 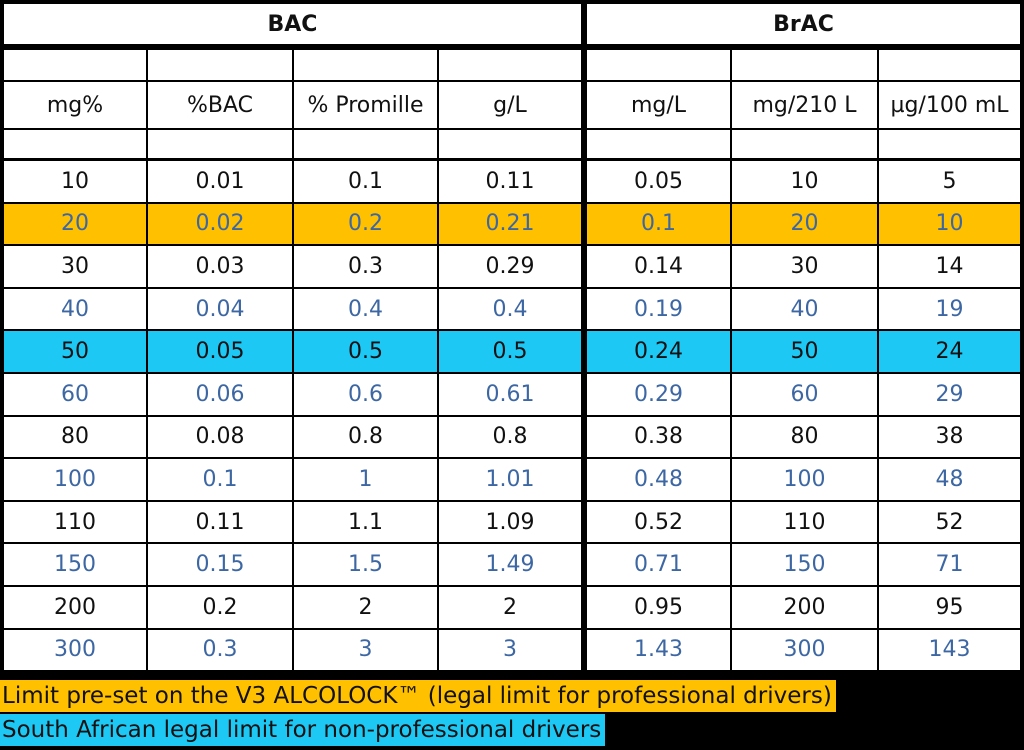 What do you see at coordinates (949, 105) in the screenshot?
I see `unit-header: µg/100 mL` at bounding box center [949, 105].